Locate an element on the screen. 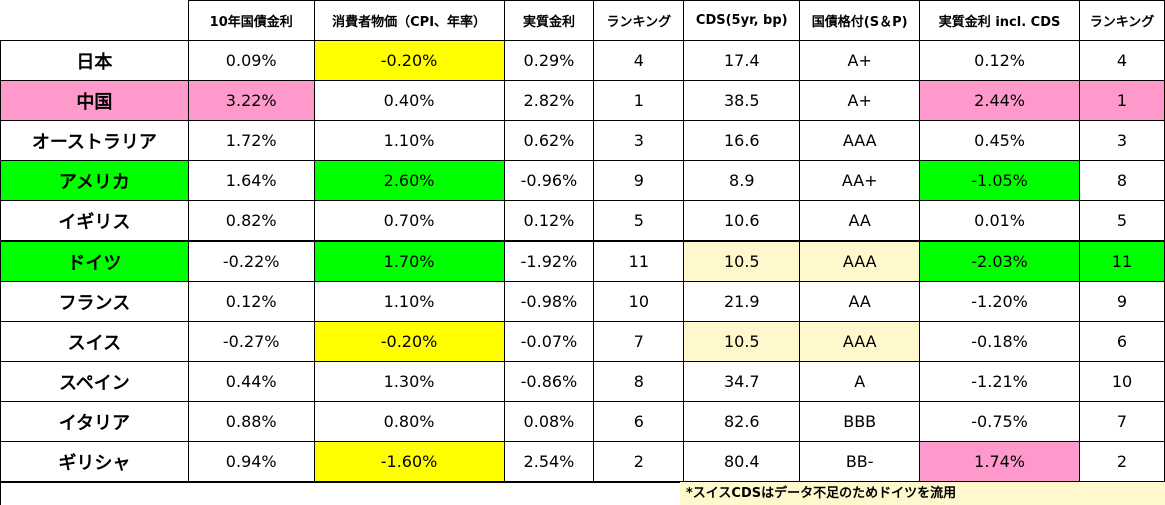 Image resolution: width=1165 pixels, height=505 pixels. header-rating: 国債格付(S＆P) is located at coordinates (860, 20).